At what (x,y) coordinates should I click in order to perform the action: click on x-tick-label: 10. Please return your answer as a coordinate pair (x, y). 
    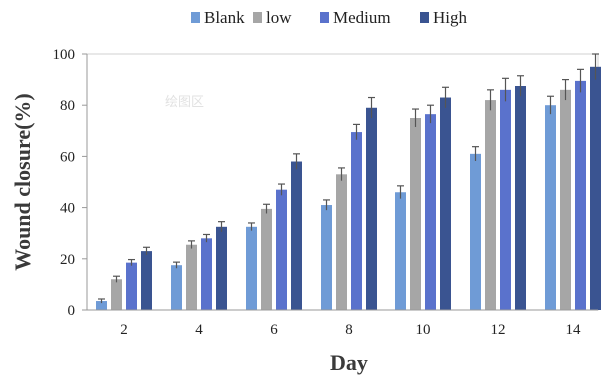
    Looking at the image, I should click on (423, 330).